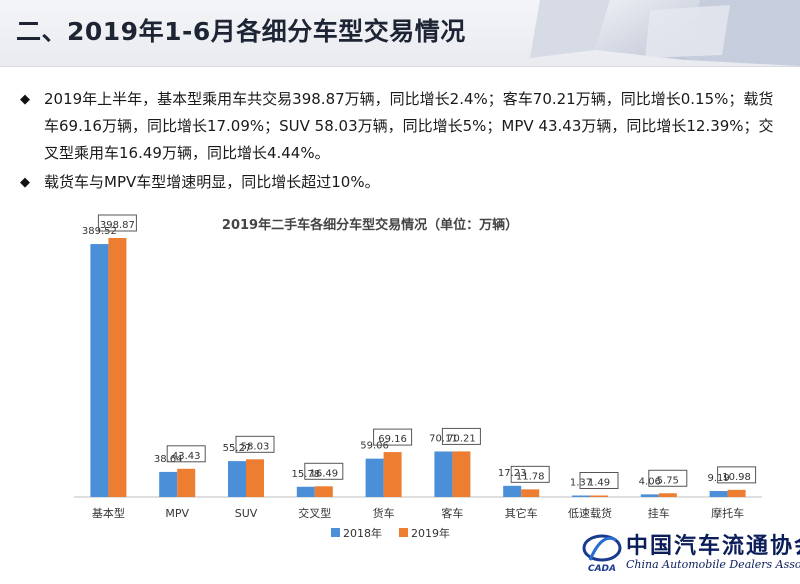 The image size is (800, 584). Describe the element at coordinates (314, 513) in the screenshot. I see `x-tick-label: 交叉型` at that location.